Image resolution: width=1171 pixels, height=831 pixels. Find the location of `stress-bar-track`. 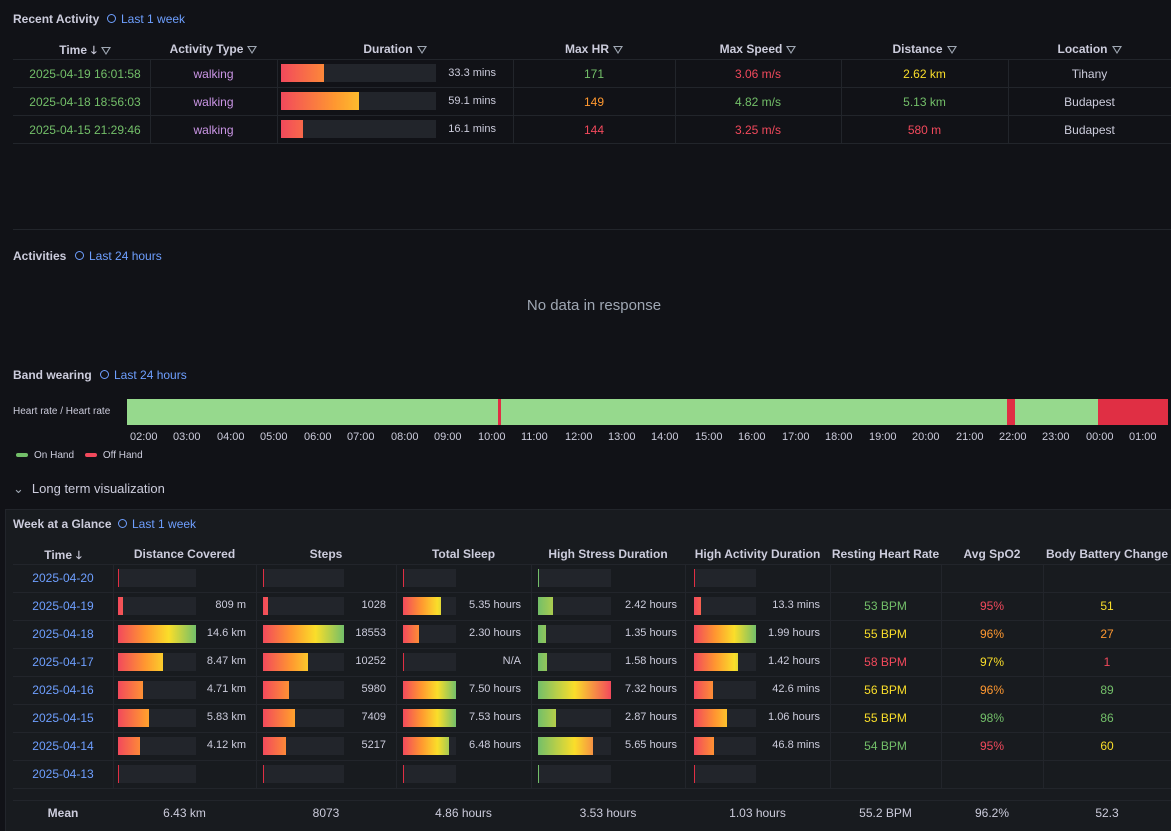

stress-bar-track is located at coordinates (574, 634).